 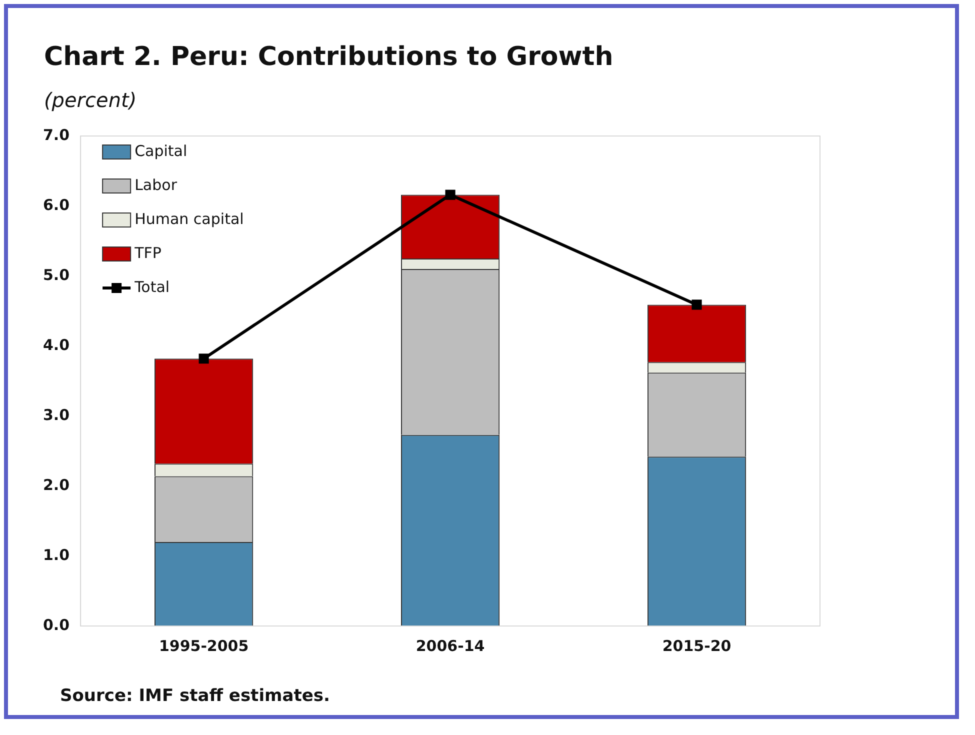 I want to click on x-tick-label: 2006-14, so click(x=450, y=645).